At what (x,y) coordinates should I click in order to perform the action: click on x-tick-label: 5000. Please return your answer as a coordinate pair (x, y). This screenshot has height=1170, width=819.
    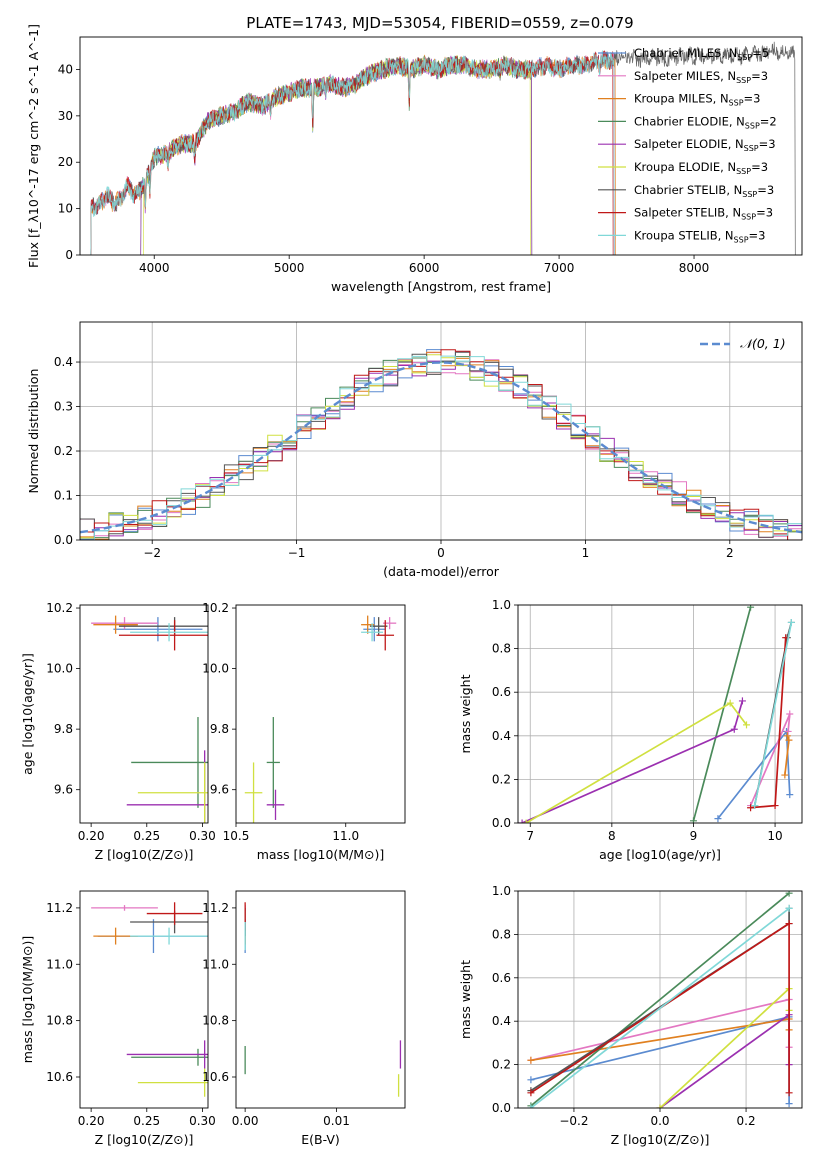
    Looking at the image, I should click on (289, 268).